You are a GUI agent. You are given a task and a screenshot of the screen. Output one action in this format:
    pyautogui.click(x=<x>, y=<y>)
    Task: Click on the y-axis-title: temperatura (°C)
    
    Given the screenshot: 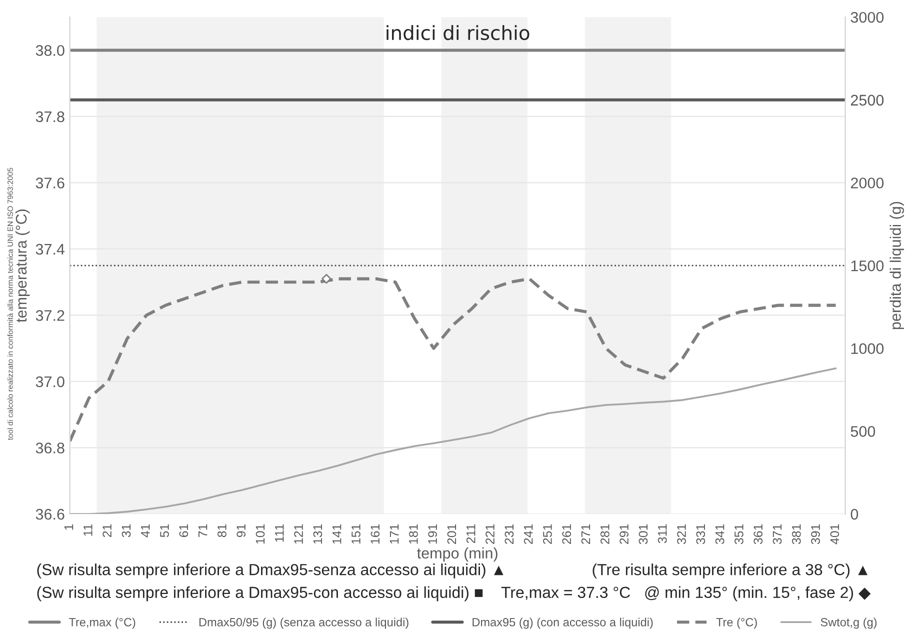 What is the action you would take?
    pyautogui.click(x=22, y=266)
    